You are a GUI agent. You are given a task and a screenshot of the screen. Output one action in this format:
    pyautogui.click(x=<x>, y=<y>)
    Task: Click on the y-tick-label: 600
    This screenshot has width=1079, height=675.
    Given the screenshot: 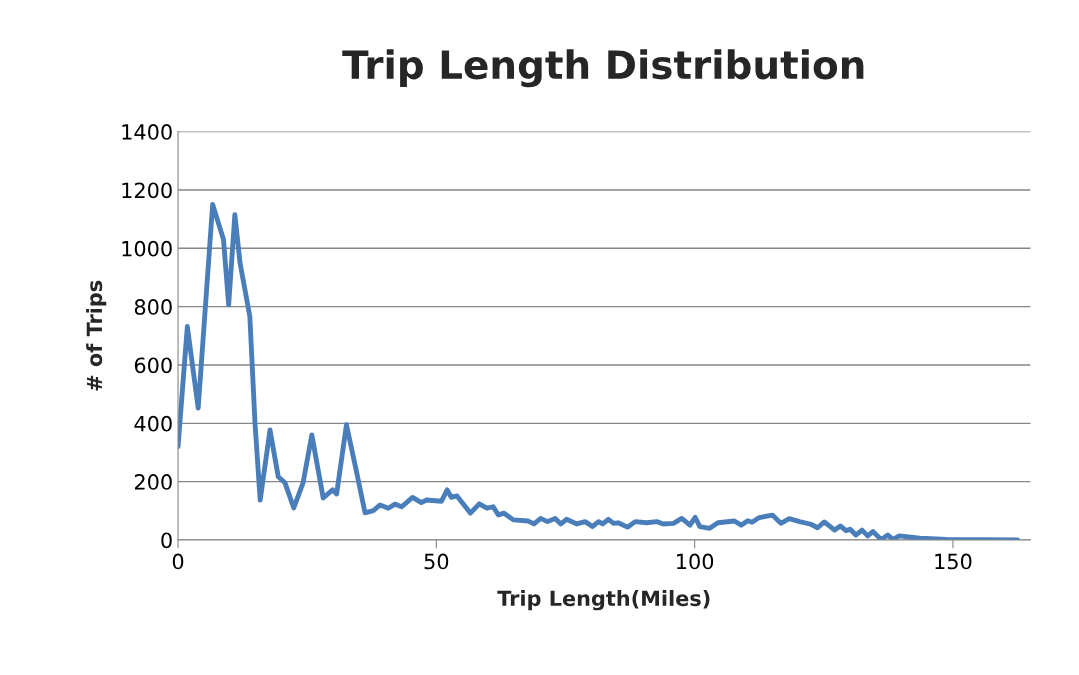 What is the action you would take?
    pyautogui.click(x=153, y=365)
    